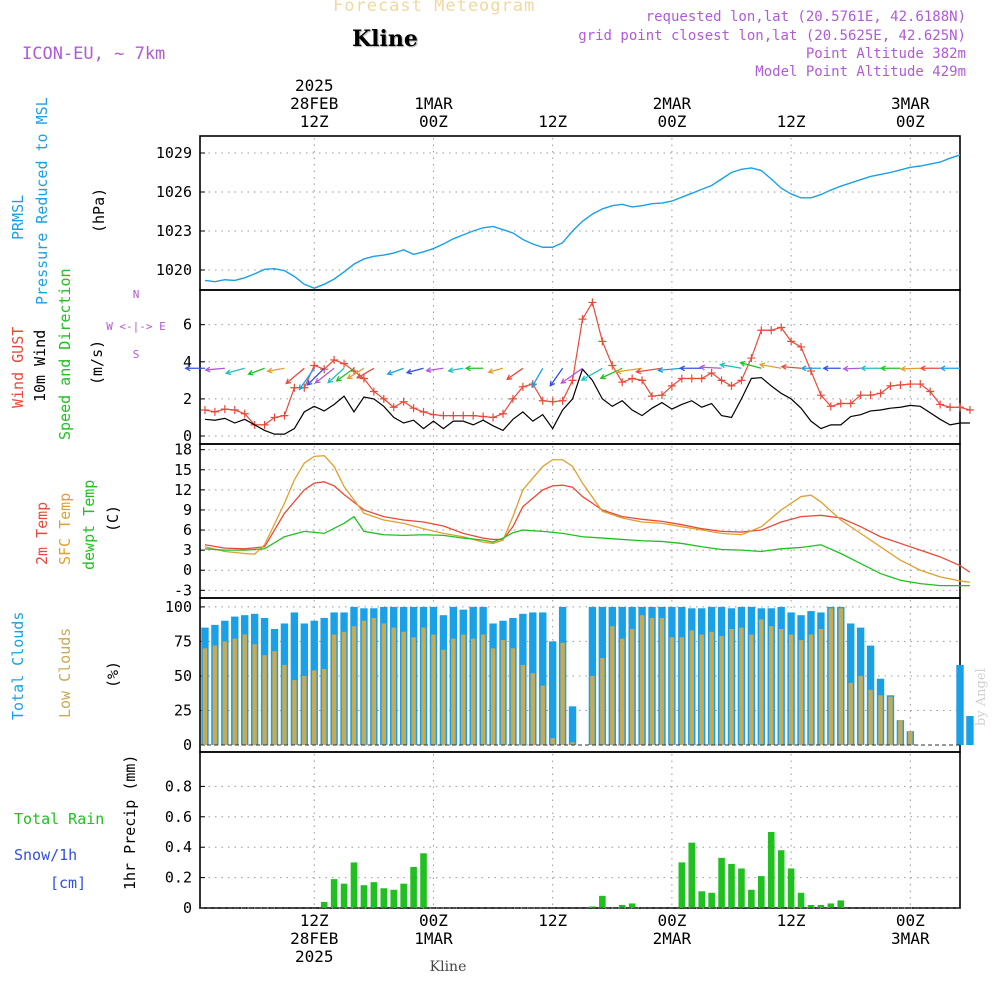  Describe the element at coordinates (94, 54) in the screenshot. I see `model-label: ICON-EU, ~ 7km` at that location.